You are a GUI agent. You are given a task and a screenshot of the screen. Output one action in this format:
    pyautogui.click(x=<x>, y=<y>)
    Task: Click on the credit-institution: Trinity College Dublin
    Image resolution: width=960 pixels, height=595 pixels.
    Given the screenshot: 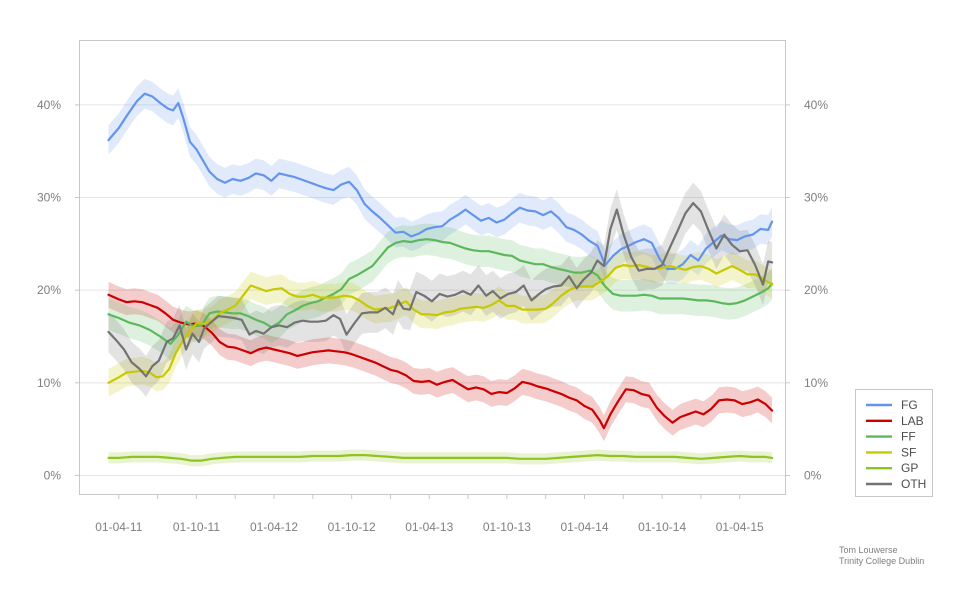 What is the action you would take?
    pyautogui.click(x=882, y=561)
    